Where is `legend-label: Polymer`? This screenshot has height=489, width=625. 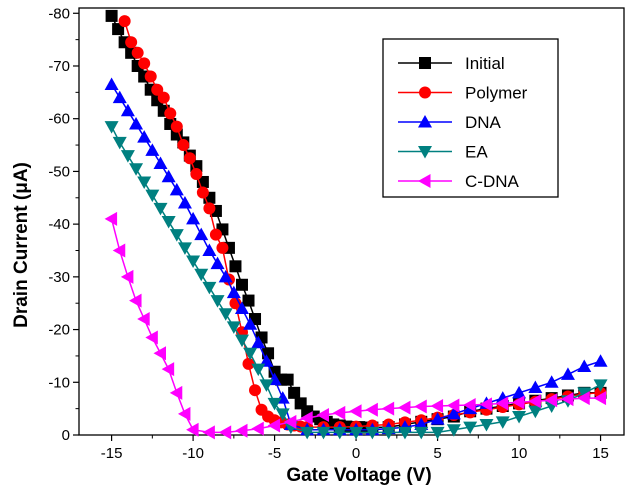 legend-label: Polymer is located at coordinates (496, 93).